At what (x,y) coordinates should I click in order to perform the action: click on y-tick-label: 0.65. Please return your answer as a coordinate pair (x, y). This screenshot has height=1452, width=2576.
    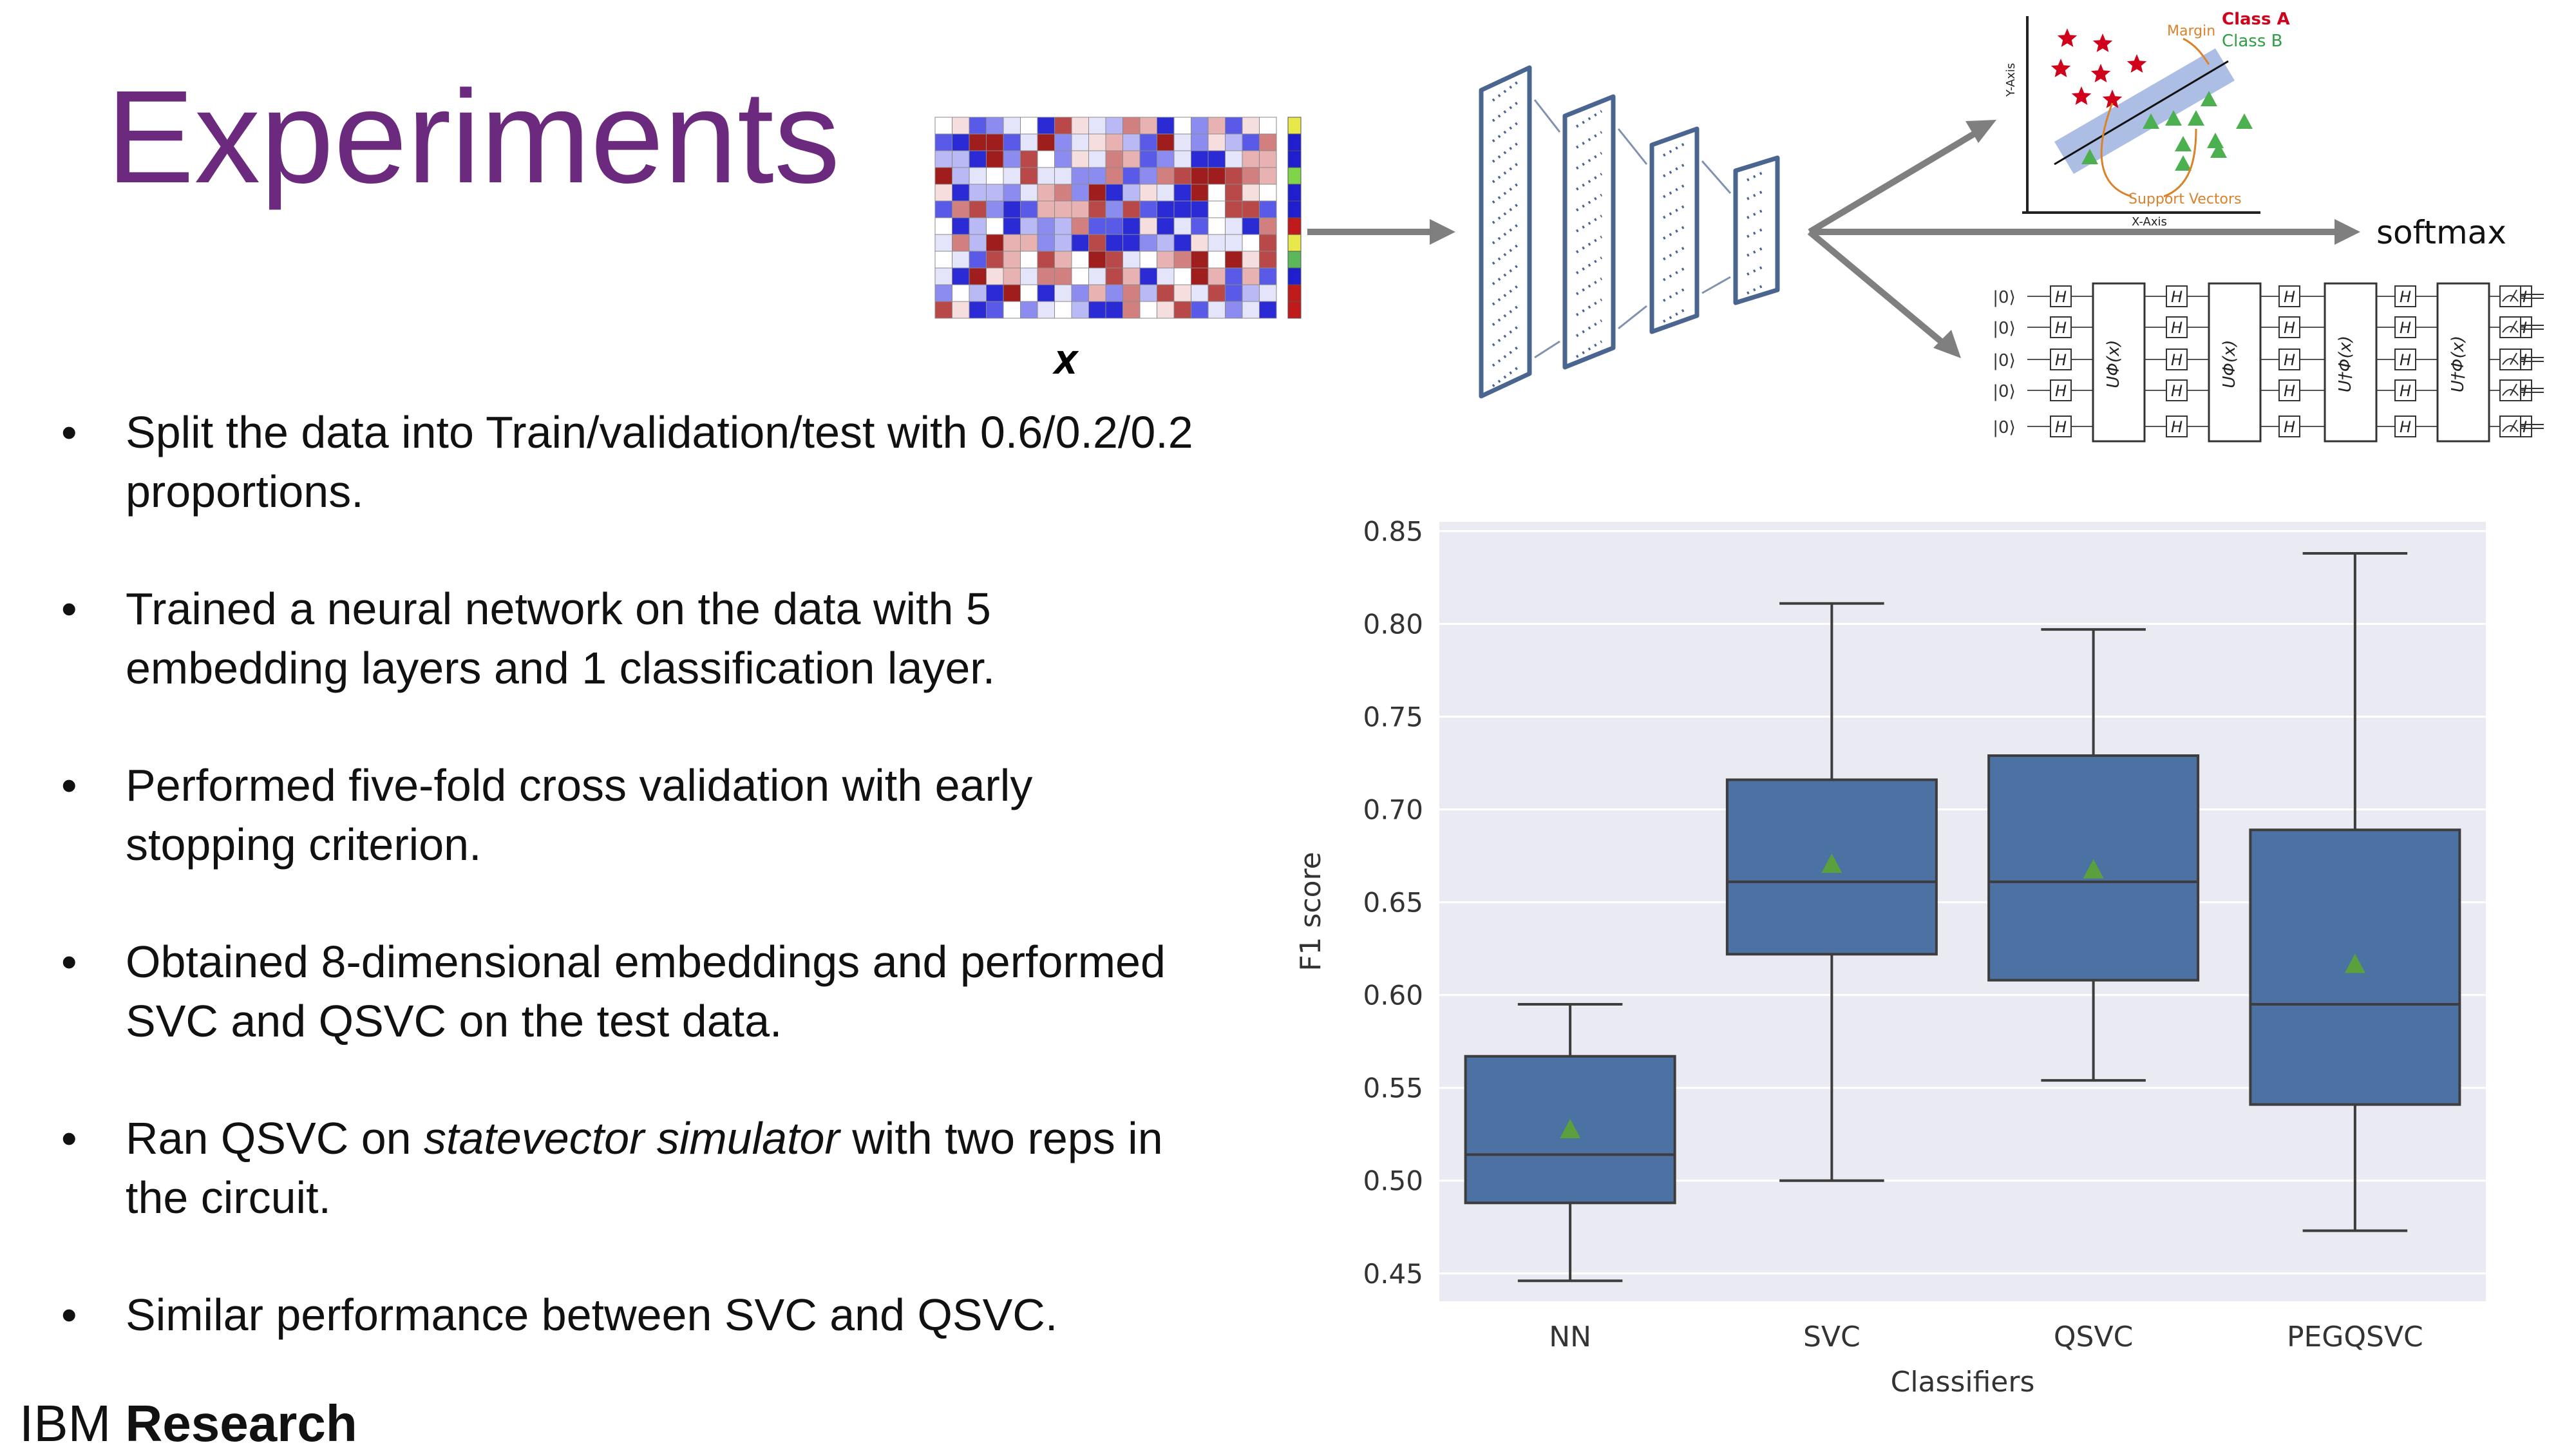
    Looking at the image, I should click on (1393, 903).